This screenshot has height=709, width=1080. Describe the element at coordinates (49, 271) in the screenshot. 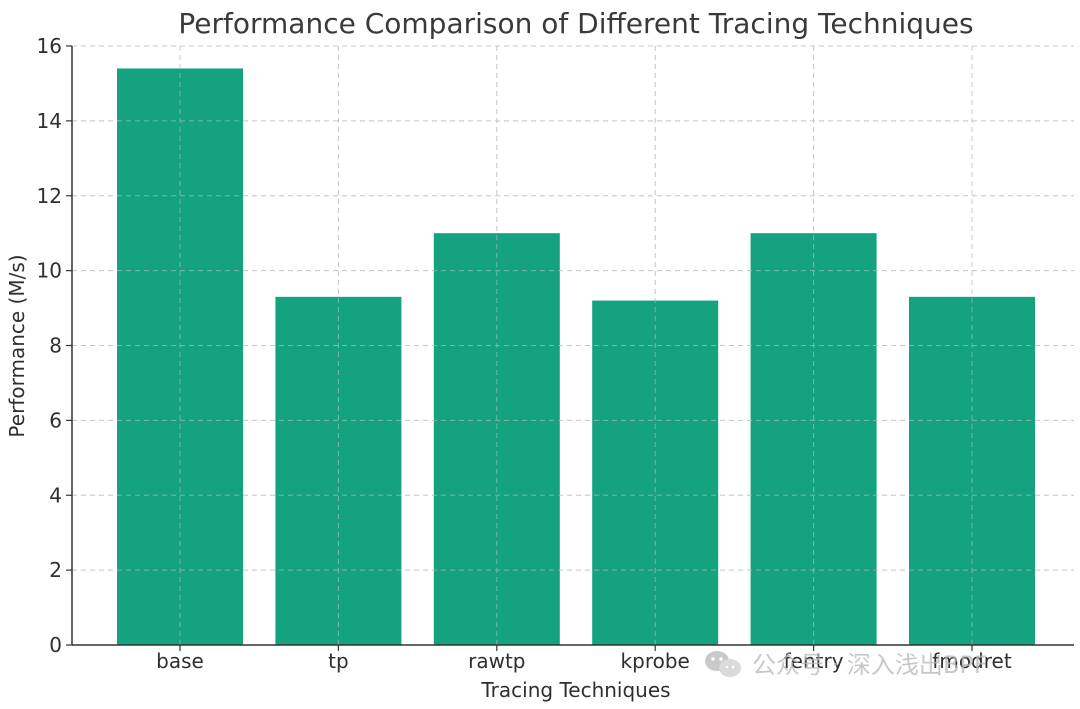

I see `y-tick-label: 10` at that location.